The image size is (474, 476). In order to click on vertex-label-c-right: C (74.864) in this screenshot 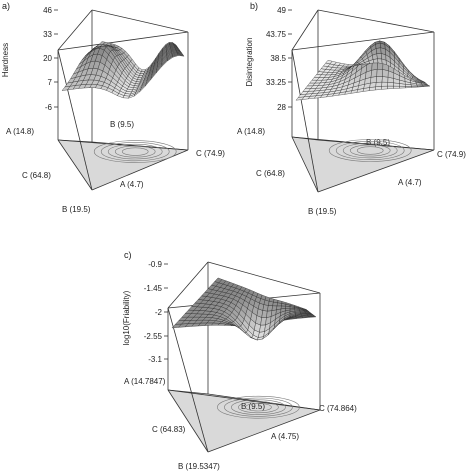, I will do `click(338, 408)`.